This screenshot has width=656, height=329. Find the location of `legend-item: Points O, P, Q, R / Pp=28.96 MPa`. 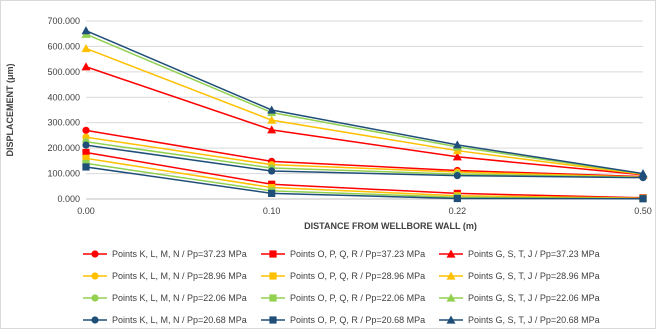

legend-item: Points O, P, Q, R / Pp=28.96 MPa is located at coordinates (343, 276).